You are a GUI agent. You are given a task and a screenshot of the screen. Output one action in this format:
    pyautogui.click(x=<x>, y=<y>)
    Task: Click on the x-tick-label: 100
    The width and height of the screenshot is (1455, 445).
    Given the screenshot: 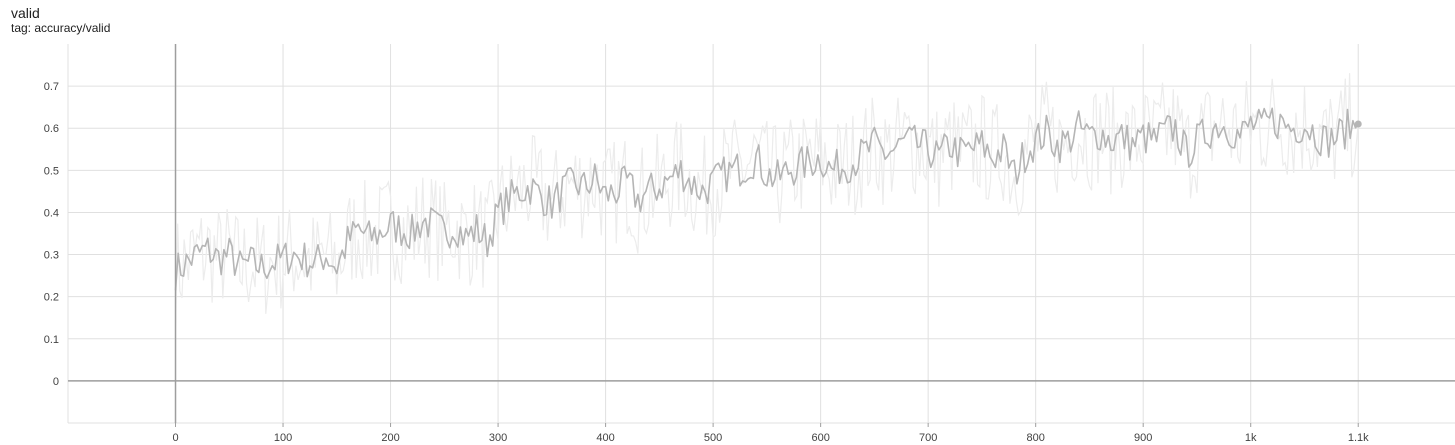 What is the action you would take?
    pyautogui.click(x=283, y=438)
    